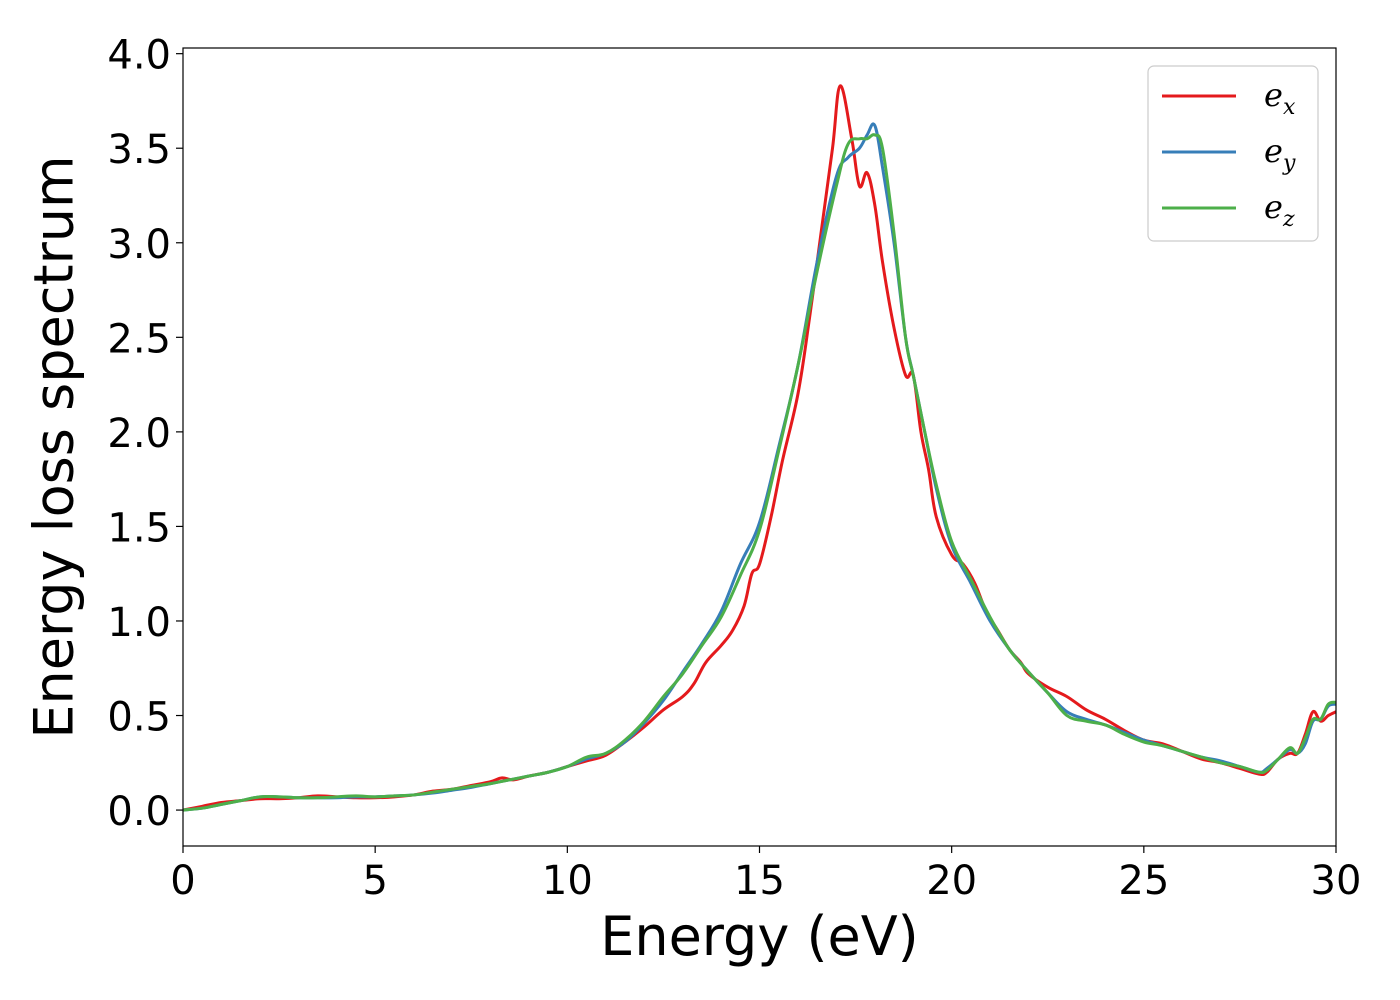 This screenshot has width=1400, height=1000. What do you see at coordinates (139, 623) in the screenshot?
I see `y-tick-label: 1.0` at bounding box center [139, 623].